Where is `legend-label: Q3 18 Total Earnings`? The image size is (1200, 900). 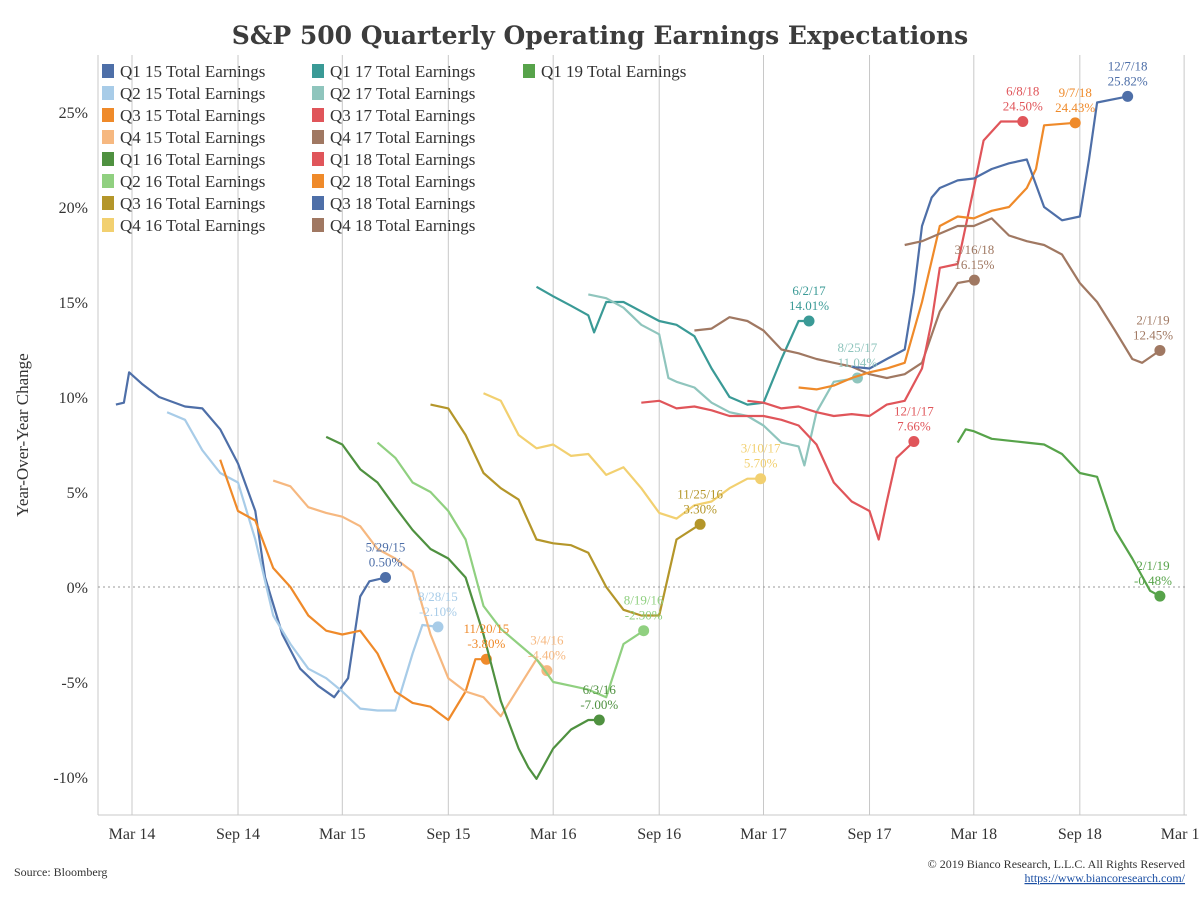
legend-label: Q3 18 Total Earnings is located at coordinates (402, 203).